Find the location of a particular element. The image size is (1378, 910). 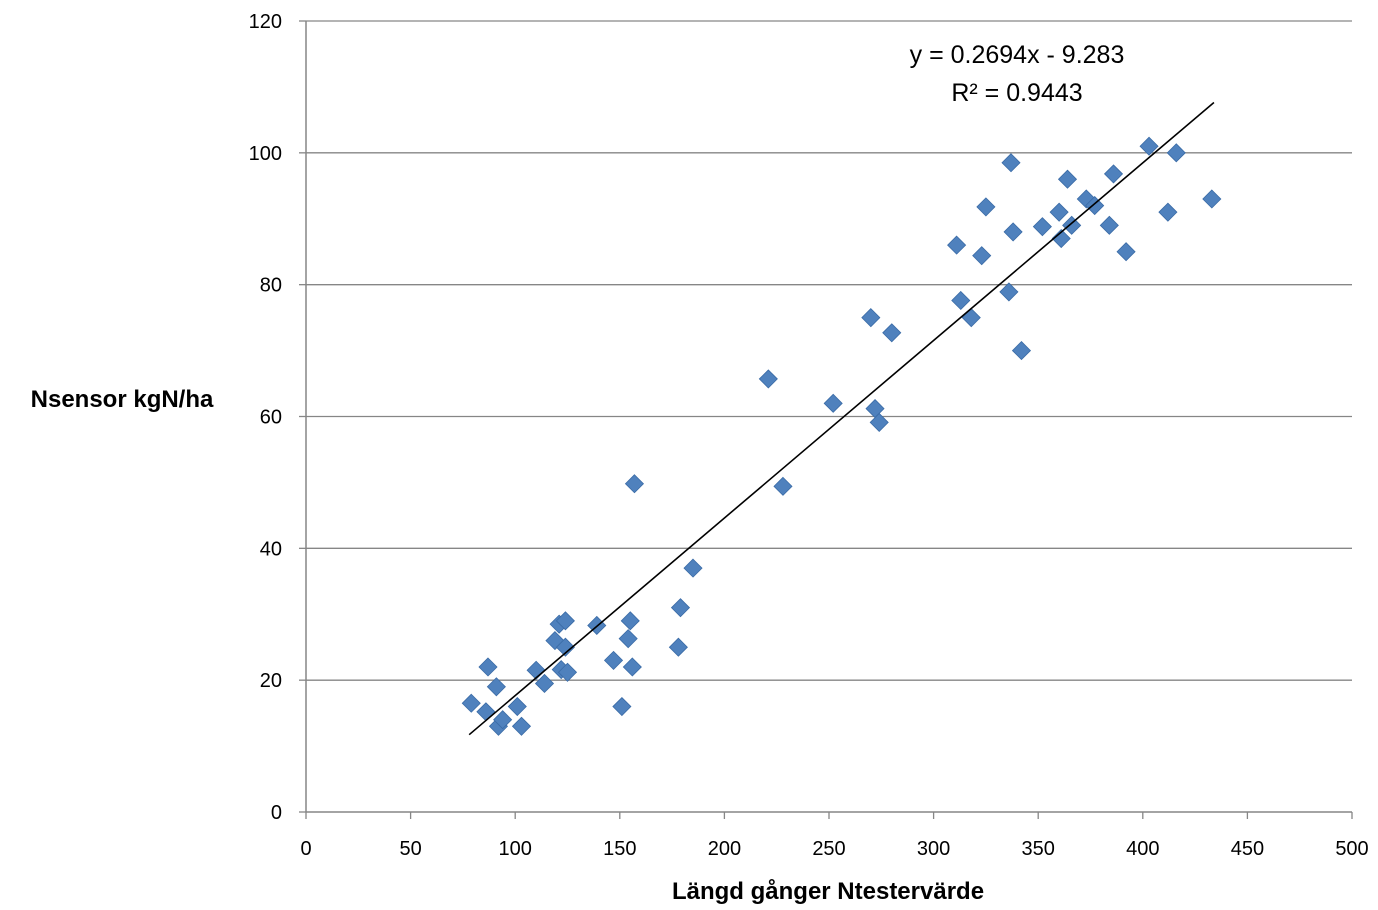

x-tick-label: 450 is located at coordinates (1247, 849).